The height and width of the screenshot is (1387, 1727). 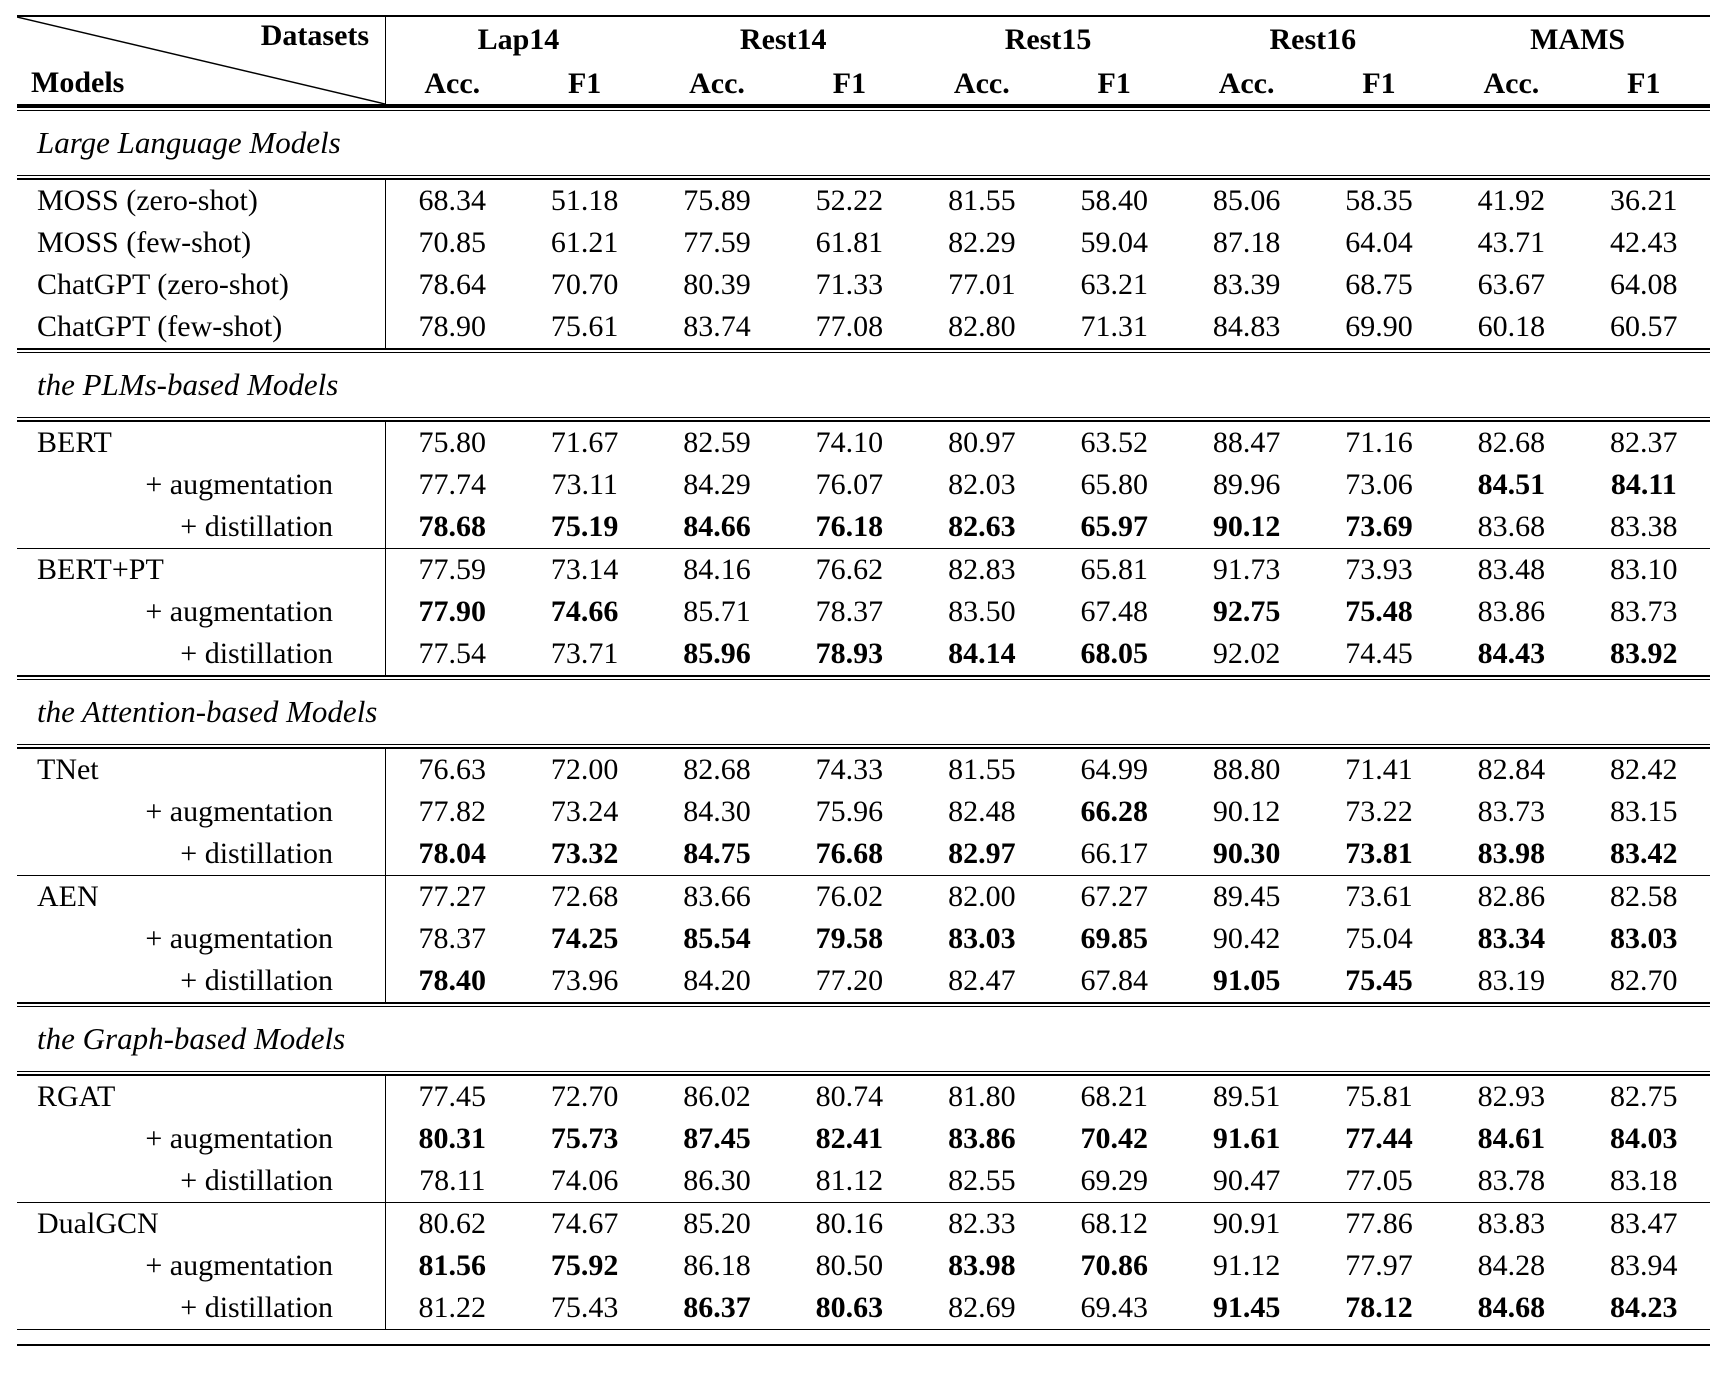 I want to click on cell-value: 83.86, so click(x=1511, y=611).